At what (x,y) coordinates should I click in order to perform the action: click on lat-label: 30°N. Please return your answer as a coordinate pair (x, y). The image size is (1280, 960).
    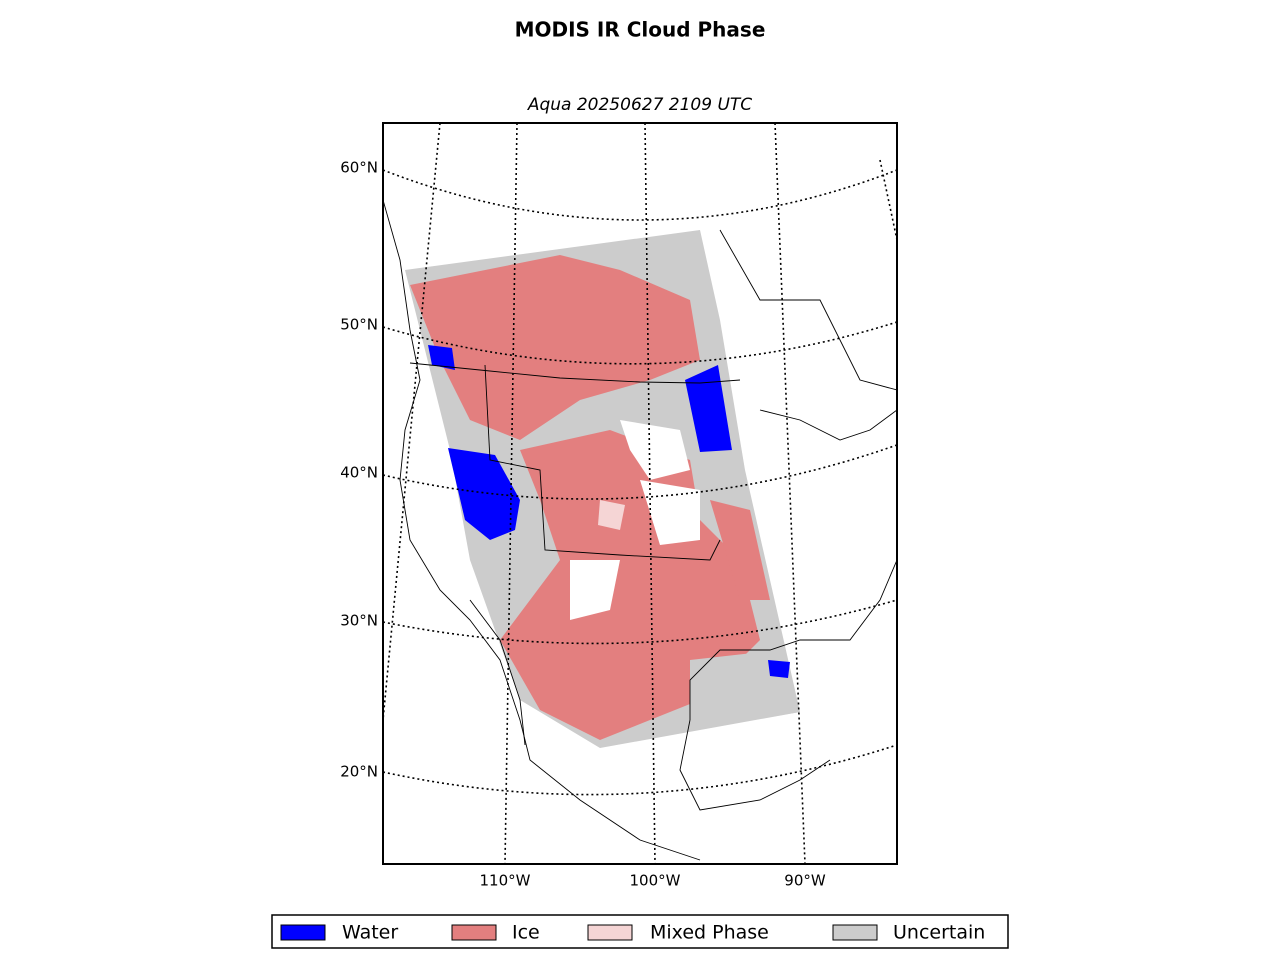
    Looking at the image, I should click on (359, 621).